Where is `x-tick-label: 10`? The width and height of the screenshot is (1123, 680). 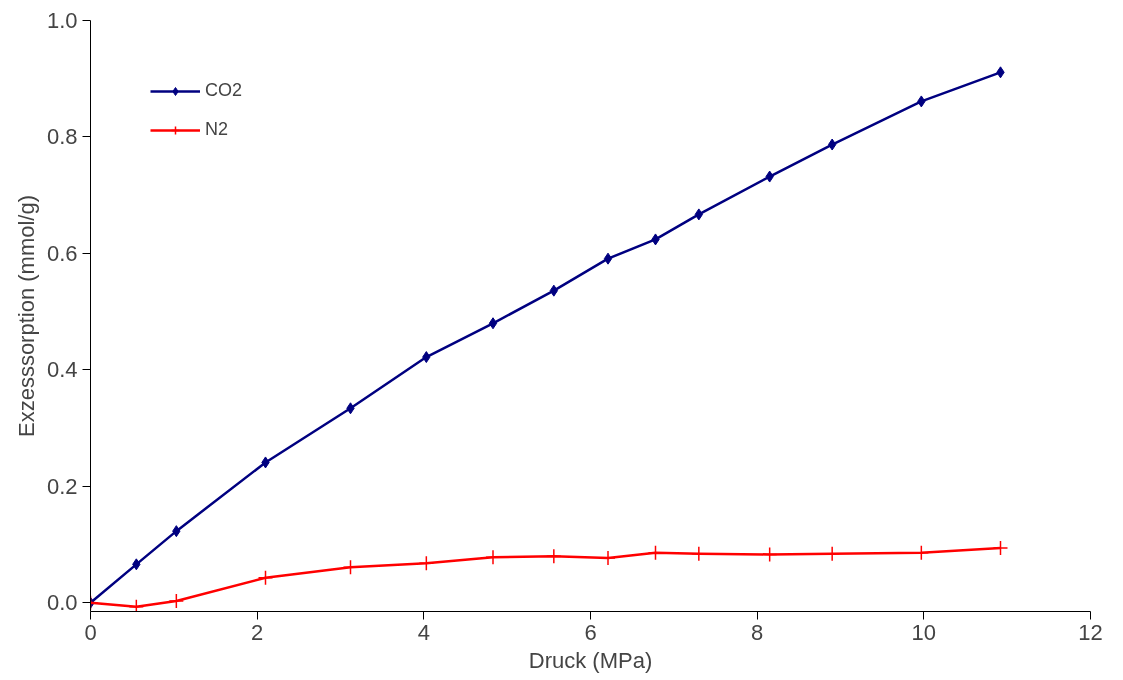 x-tick-label: 10 is located at coordinates (924, 632).